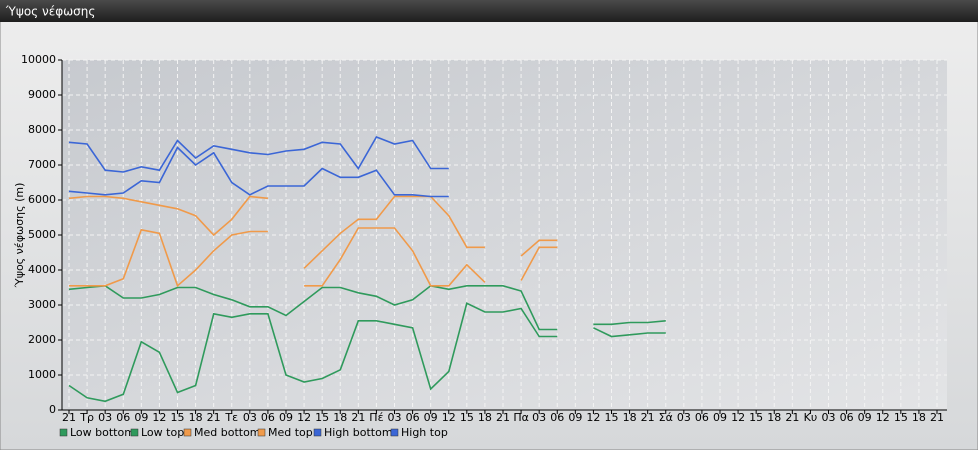 This screenshot has height=454, width=978. What do you see at coordinates (42, 129) in the screenshot?
I see `y-tick-label: 8000` at bounding box center [42, 129].